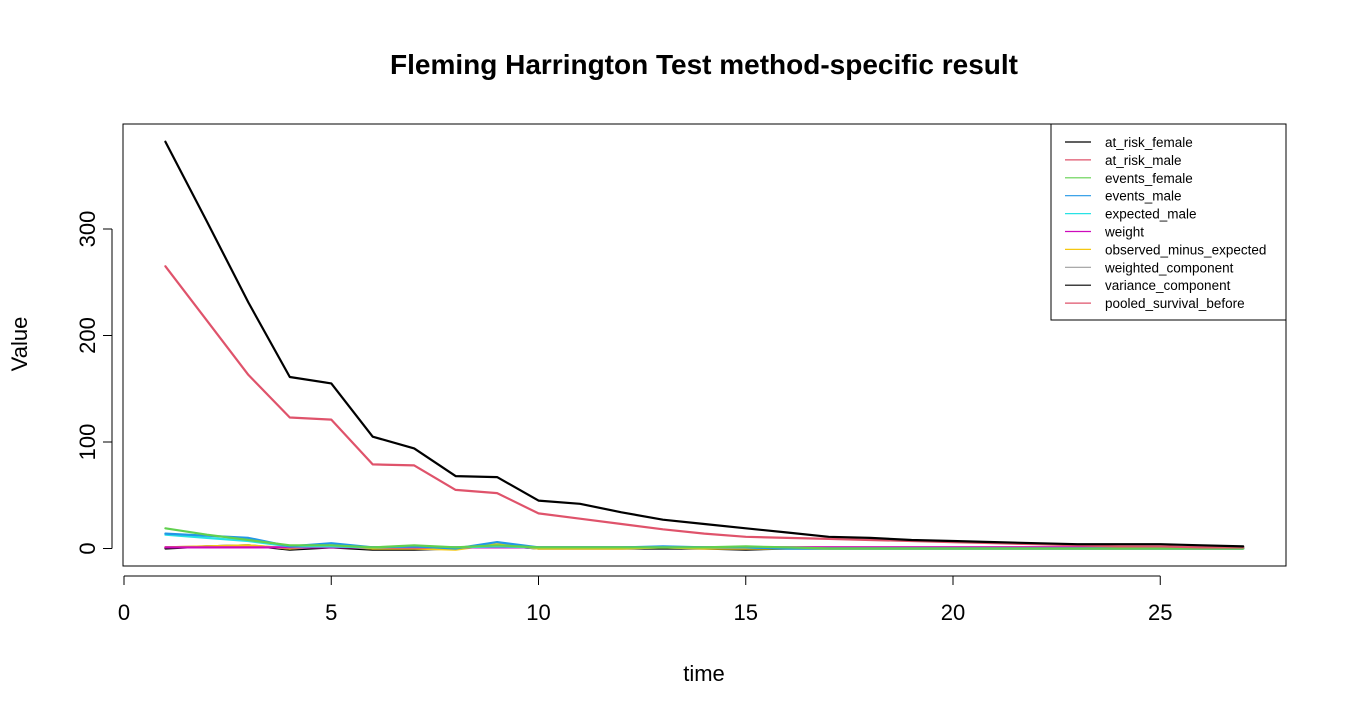  Describe the element at coordinates (645, 600) in the screenshot. I see `x-axis: 0 5 10 15 20 25` at that location.